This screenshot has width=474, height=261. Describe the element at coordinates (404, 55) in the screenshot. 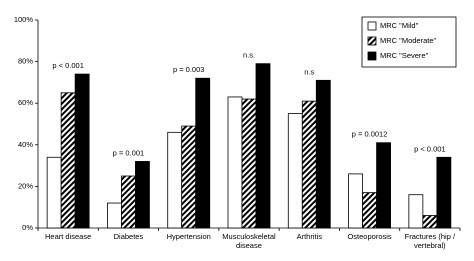

I see `legend-label: MRC "Severe"` at that location.